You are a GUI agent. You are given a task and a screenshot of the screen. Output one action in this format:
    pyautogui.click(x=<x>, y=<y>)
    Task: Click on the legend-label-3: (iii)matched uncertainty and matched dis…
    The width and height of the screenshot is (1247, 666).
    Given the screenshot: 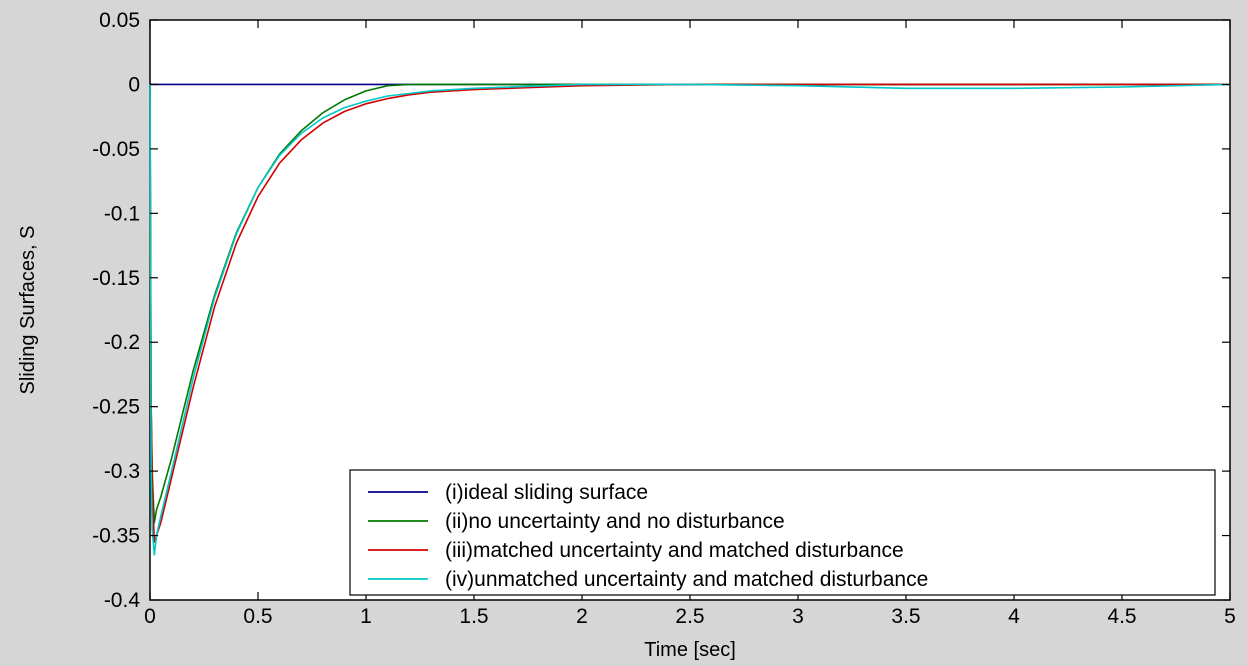 What is the action you would take?
    pyautogui.click(x=674, y=550)
    